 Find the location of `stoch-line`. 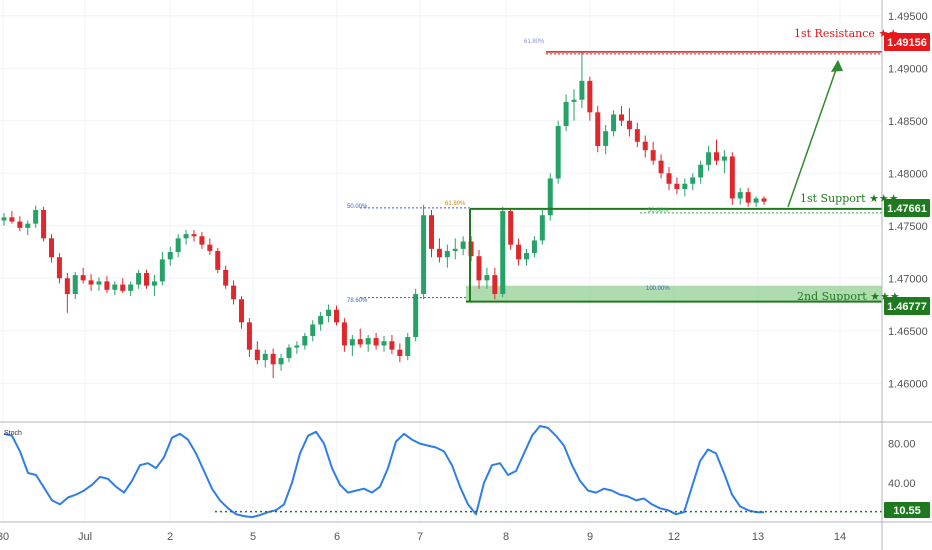

stoch-line is located at coordinates (383, 472).